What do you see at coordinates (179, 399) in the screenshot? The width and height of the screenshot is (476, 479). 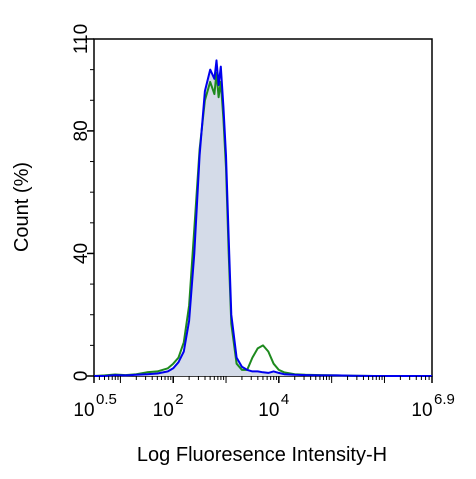 I see `x-tick-exponent: 2` at bounding box center [179, 399].